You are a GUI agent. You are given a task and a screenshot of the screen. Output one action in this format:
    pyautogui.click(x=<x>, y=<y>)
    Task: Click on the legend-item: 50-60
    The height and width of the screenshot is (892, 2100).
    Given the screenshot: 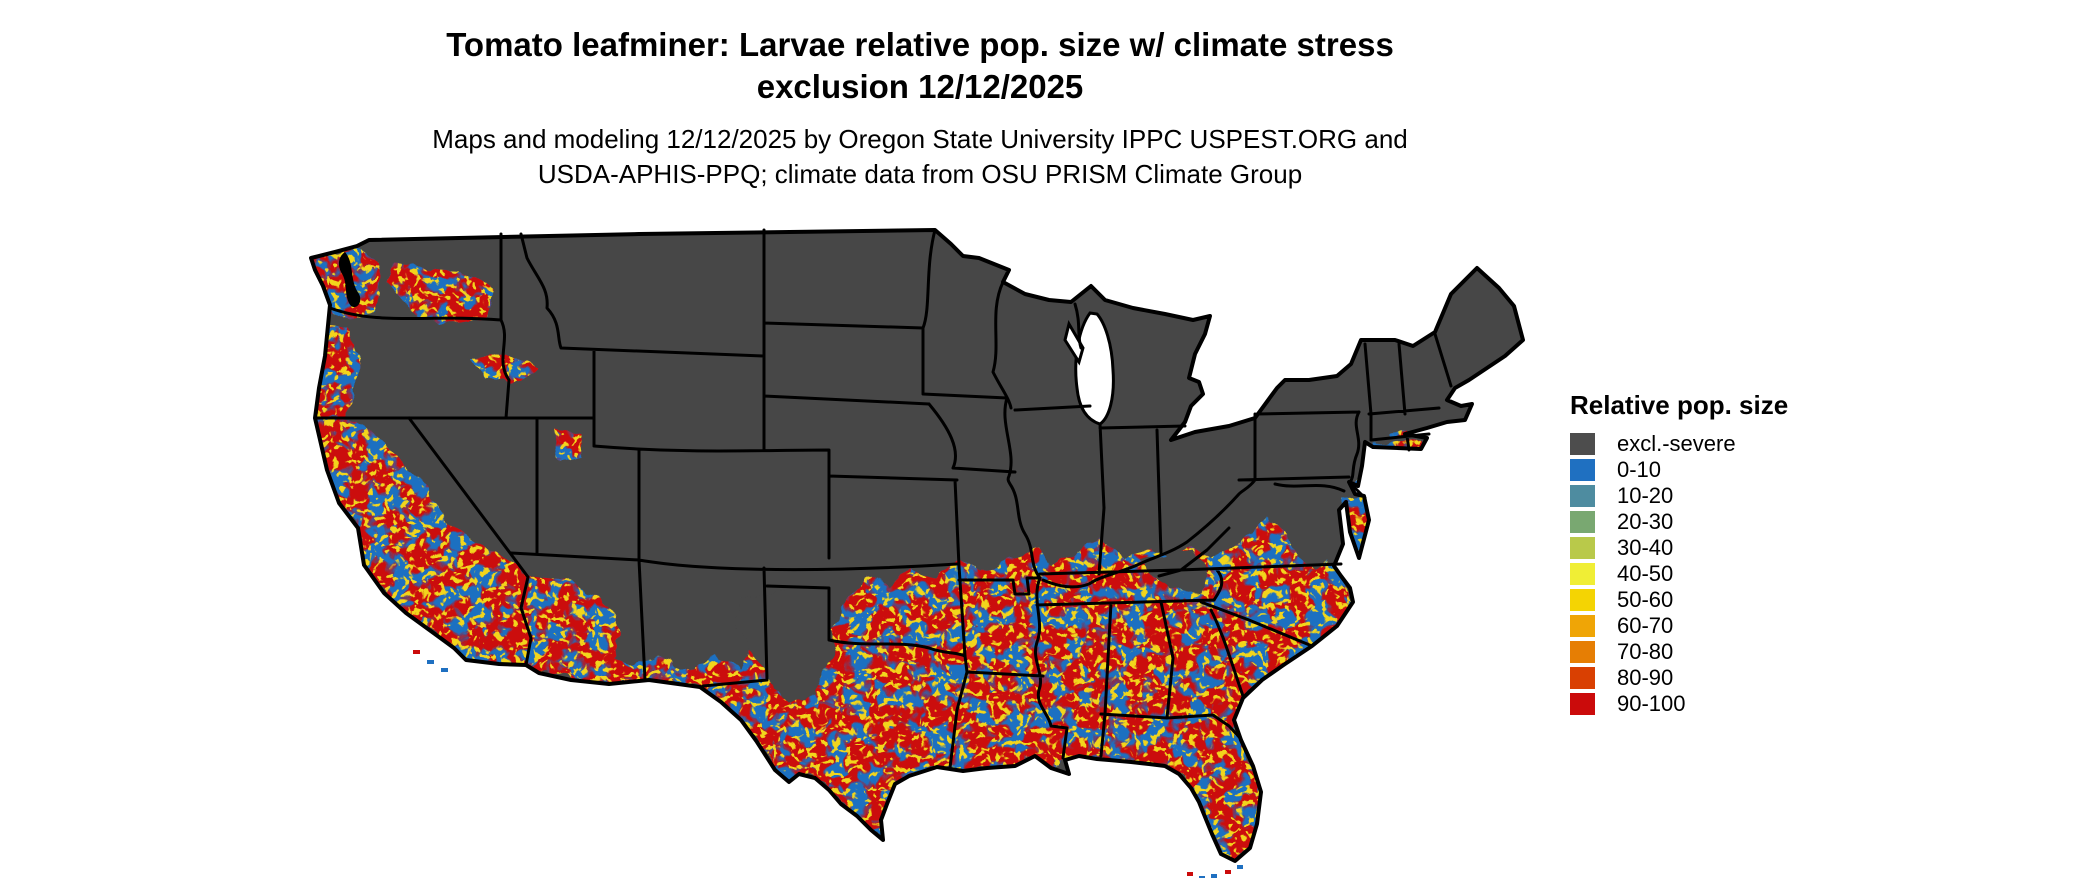 What is the action you would take?
    pyautogui.click(x=1730, y=599)
    